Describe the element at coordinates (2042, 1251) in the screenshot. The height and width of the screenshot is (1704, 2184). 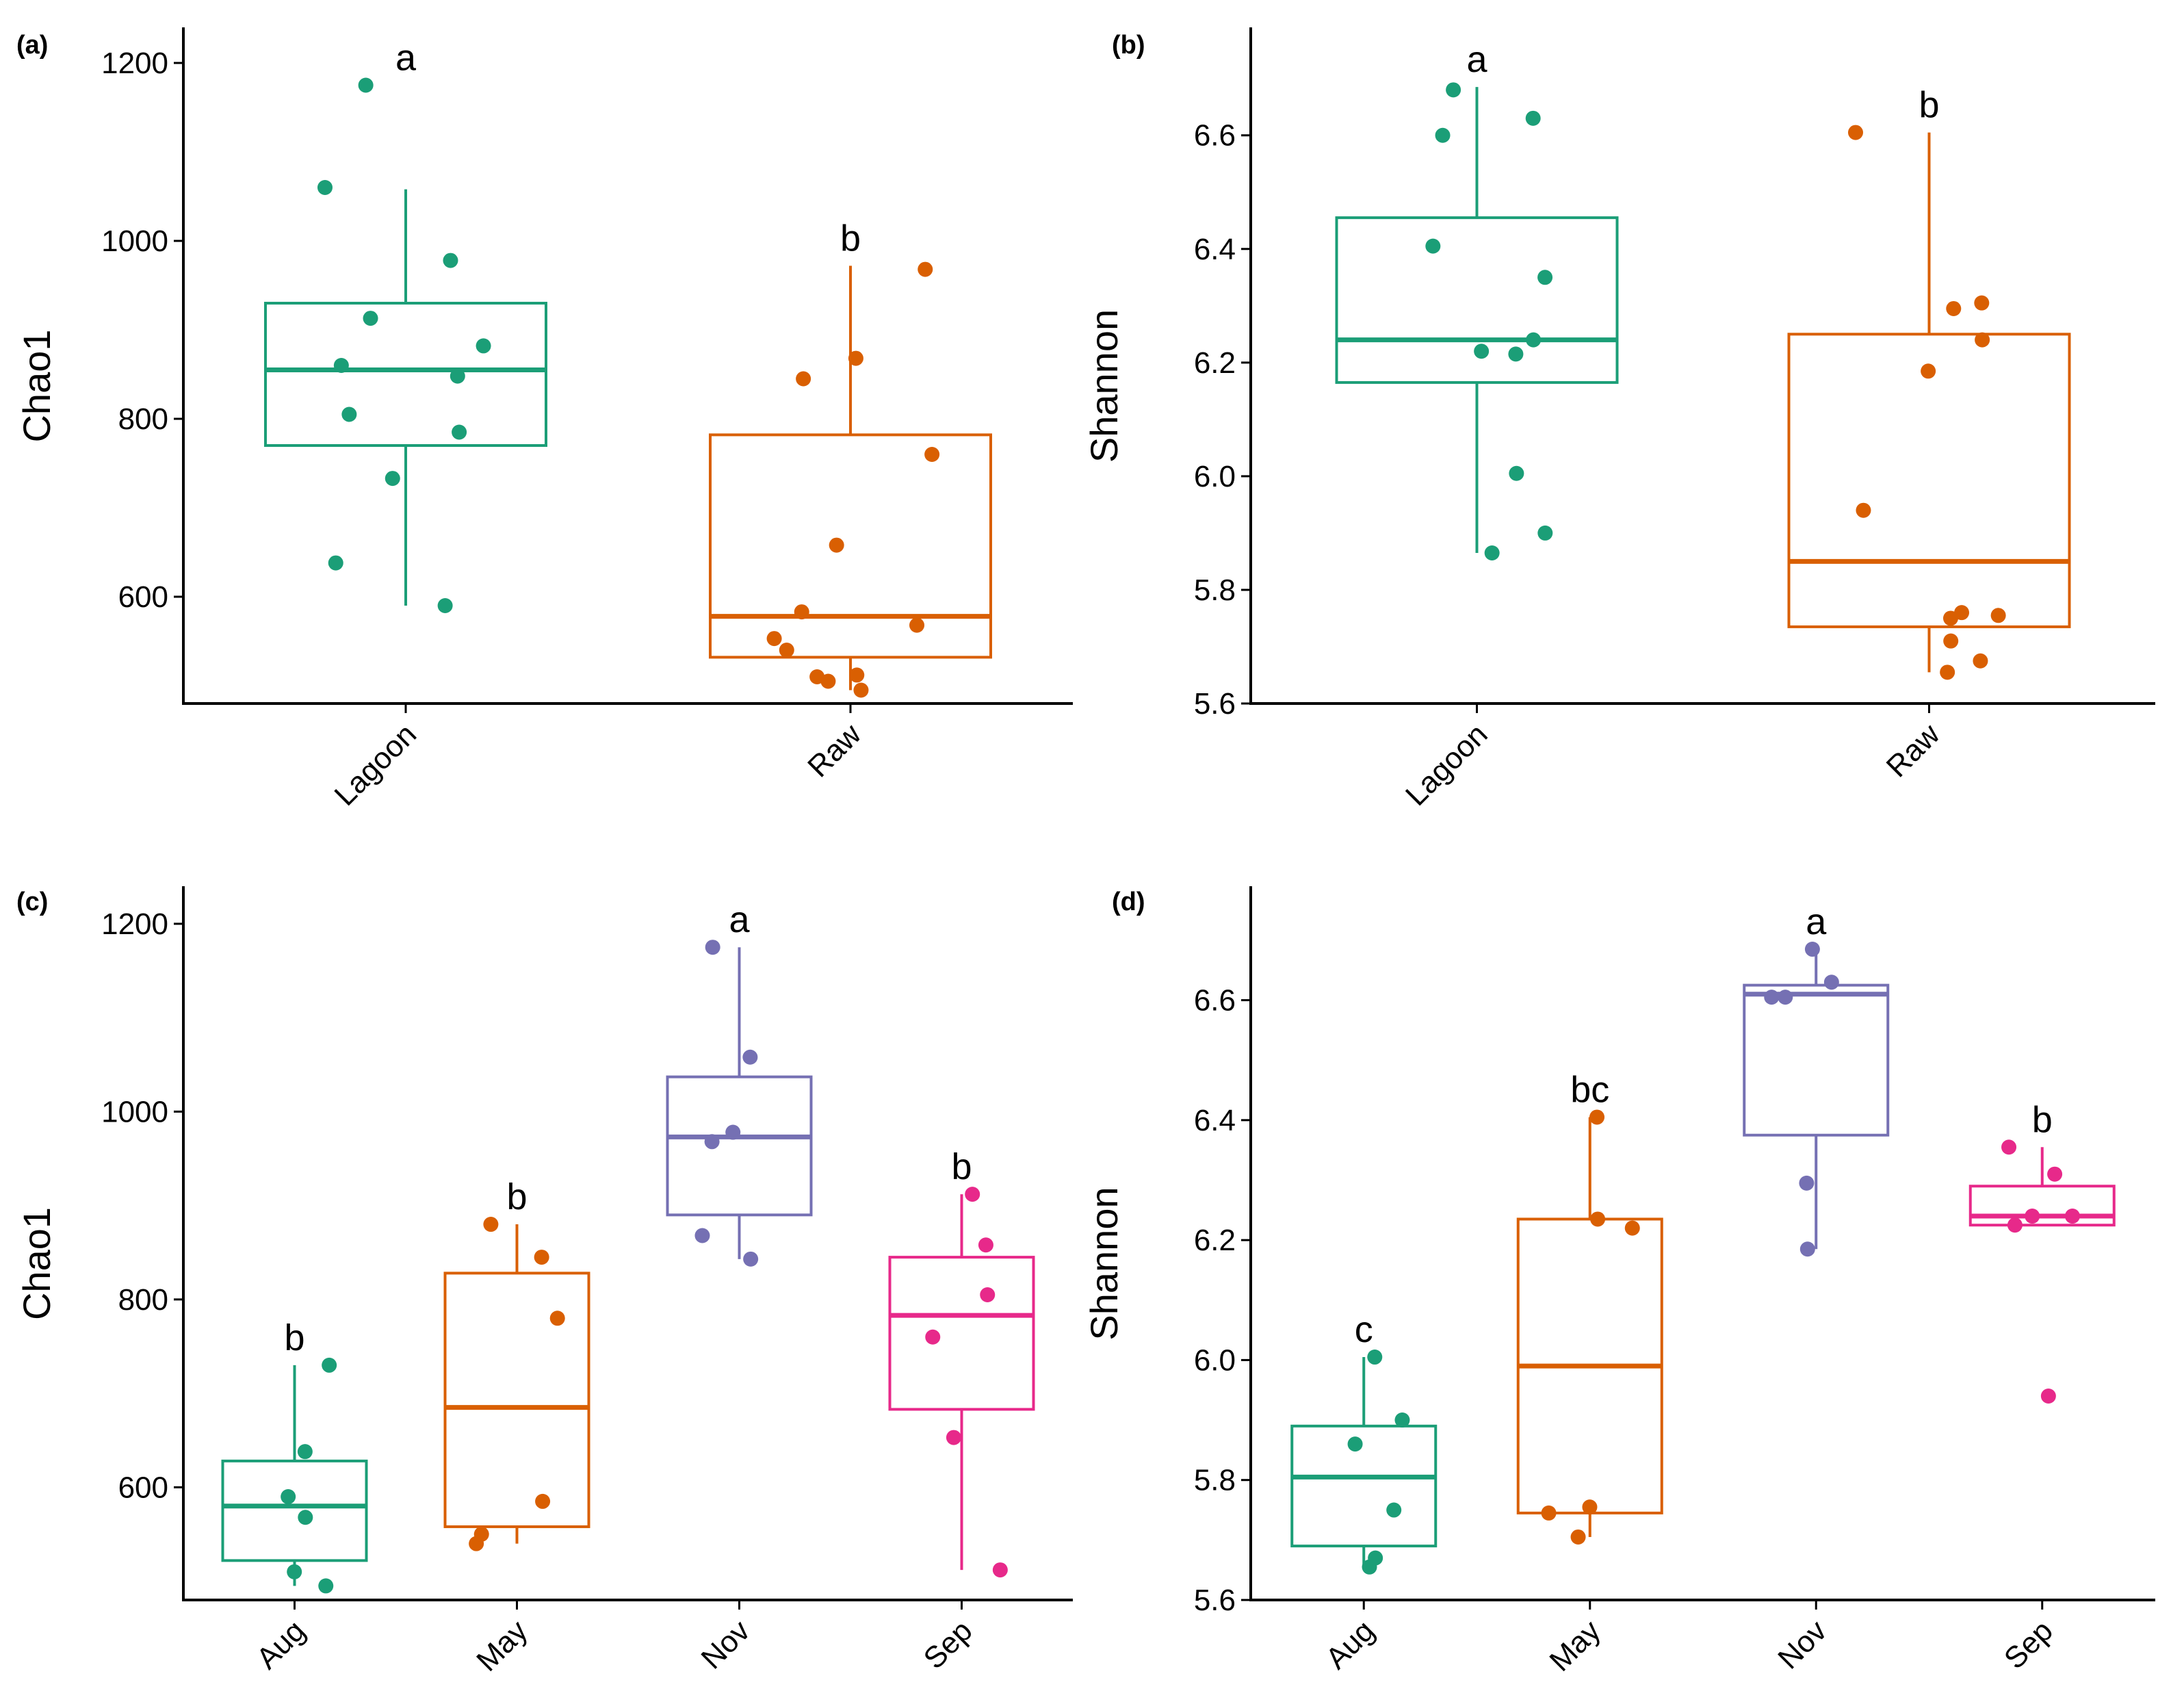
I see `box-sep: b` at that location.